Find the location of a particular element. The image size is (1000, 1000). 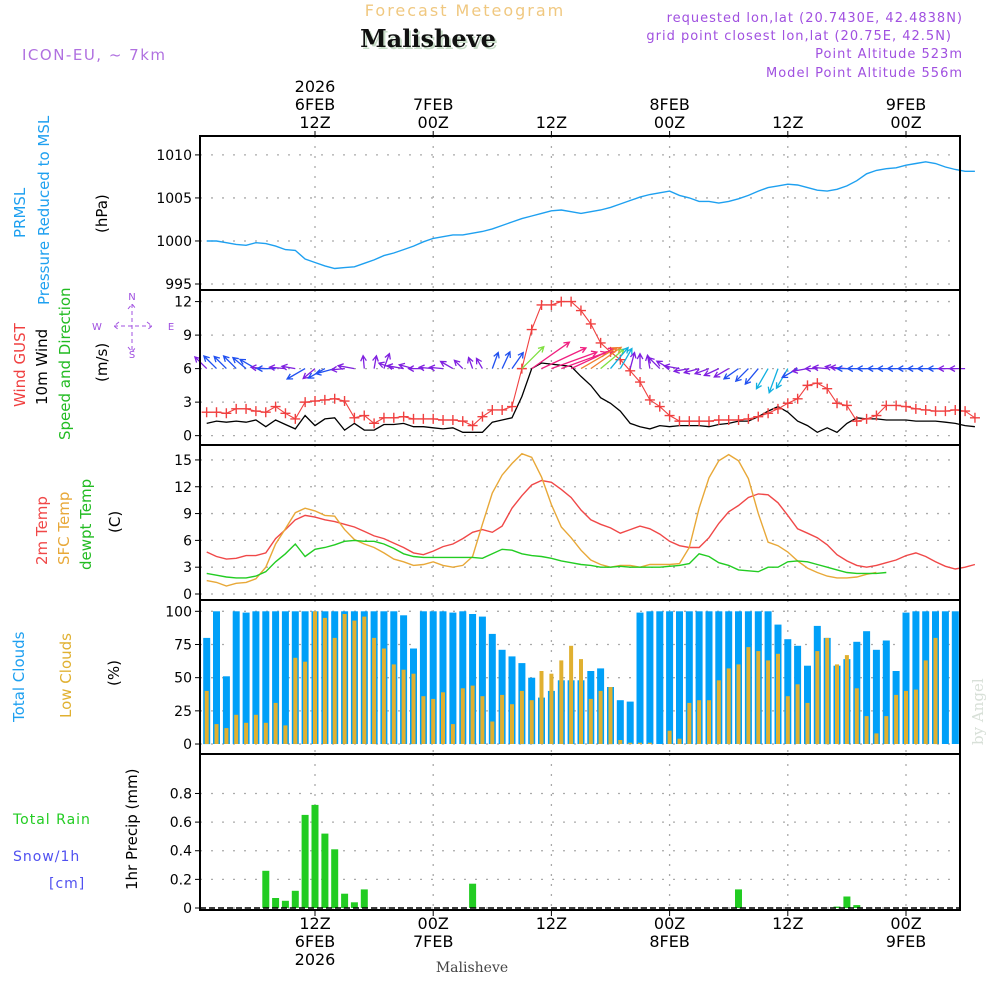

time-label: 9FEB is located at coordinates (906, 941).